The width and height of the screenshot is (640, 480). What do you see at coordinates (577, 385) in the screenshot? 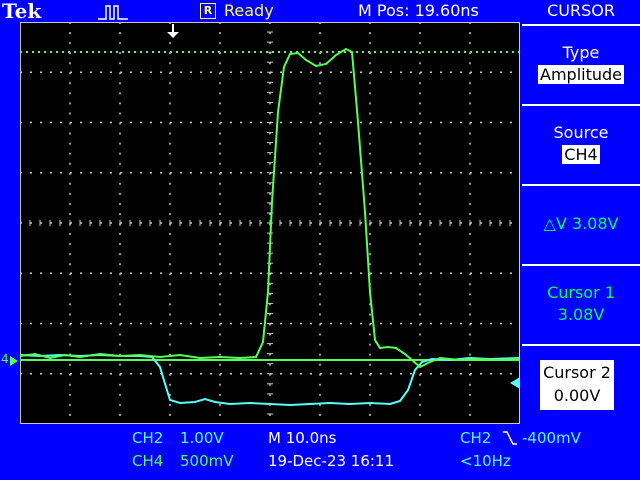
I see `cursor-2-button: Cursor 2 0.00V` at bounding box center [577, 385].